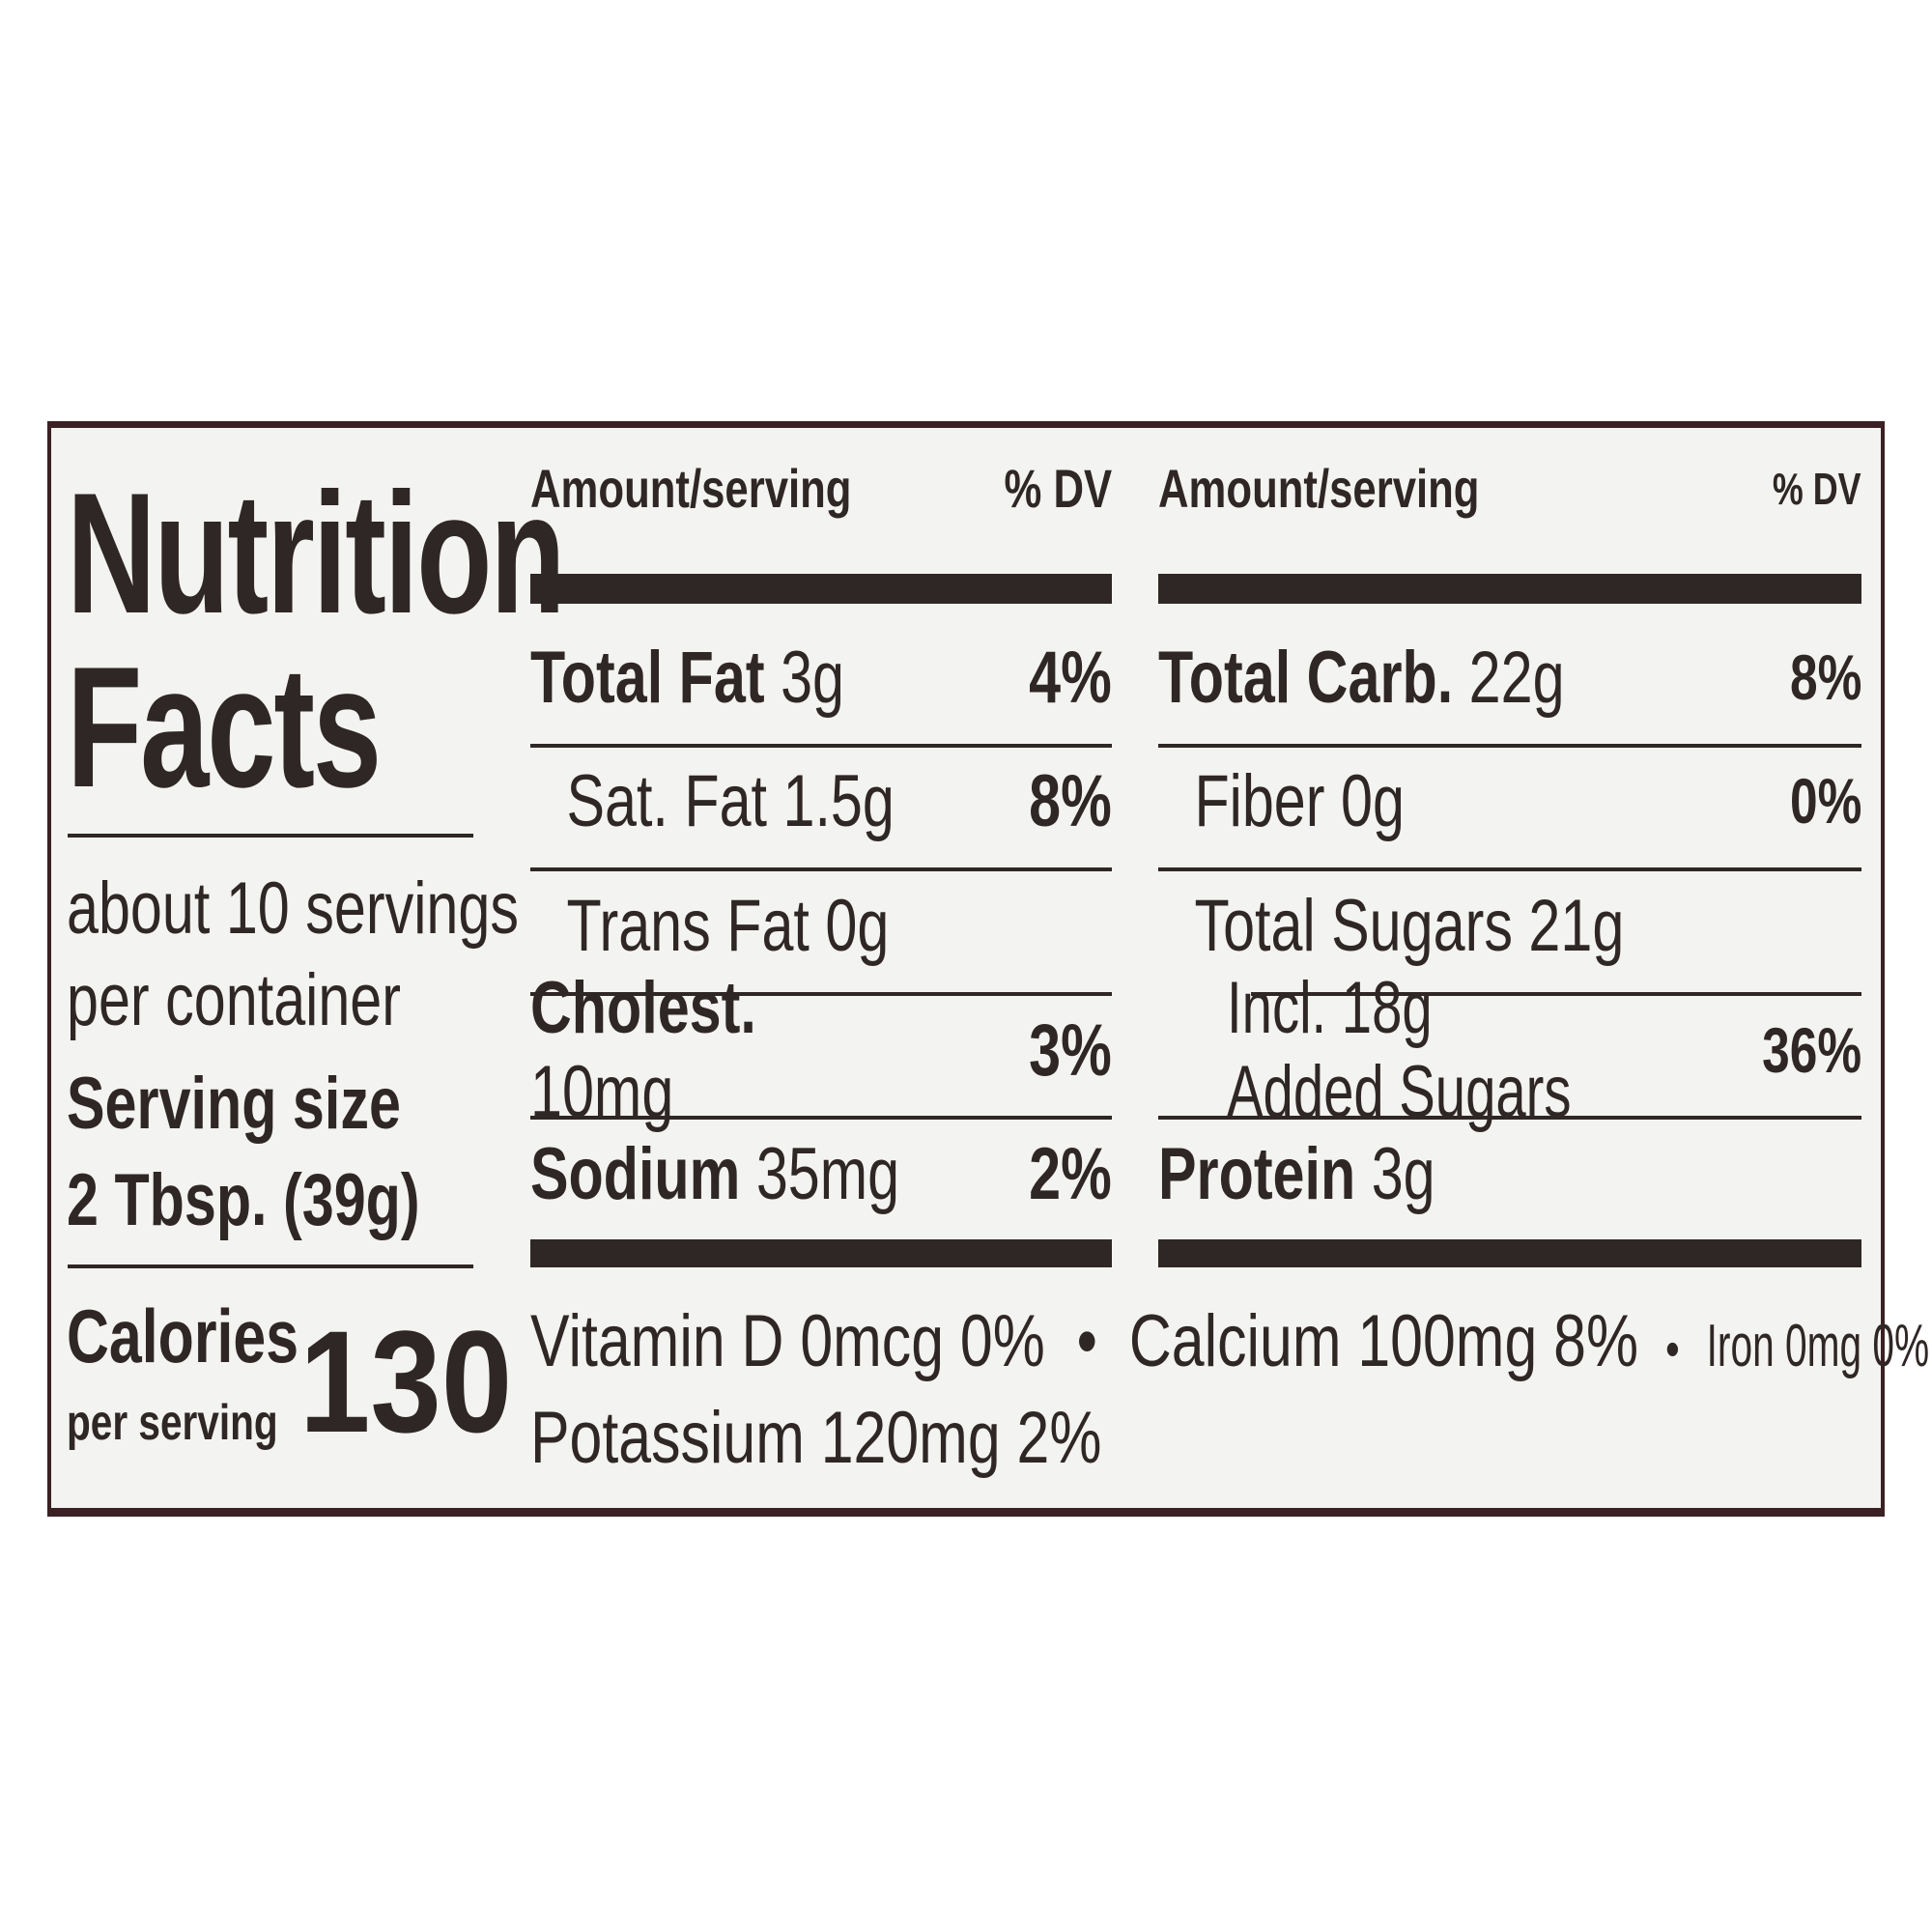 The image size is (1932, 1932). I want to click on potassium: Potassium 120mg 2%, so click(816, 1438).